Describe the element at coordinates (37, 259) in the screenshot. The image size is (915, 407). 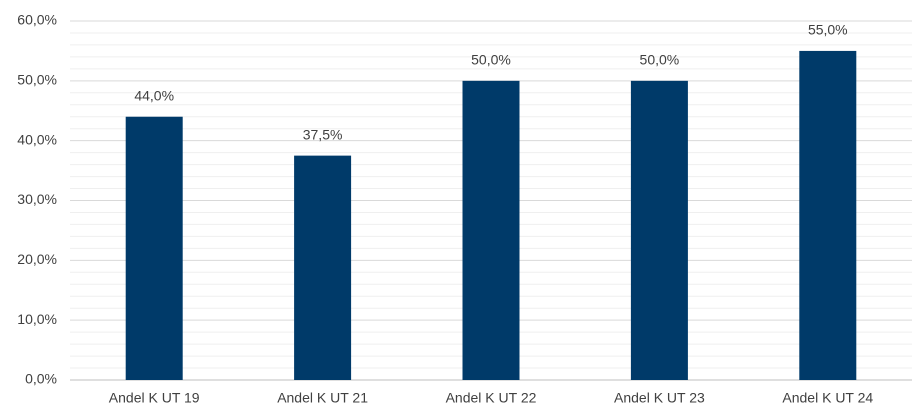
I see `y-tick-label: 20,0%` at that location.